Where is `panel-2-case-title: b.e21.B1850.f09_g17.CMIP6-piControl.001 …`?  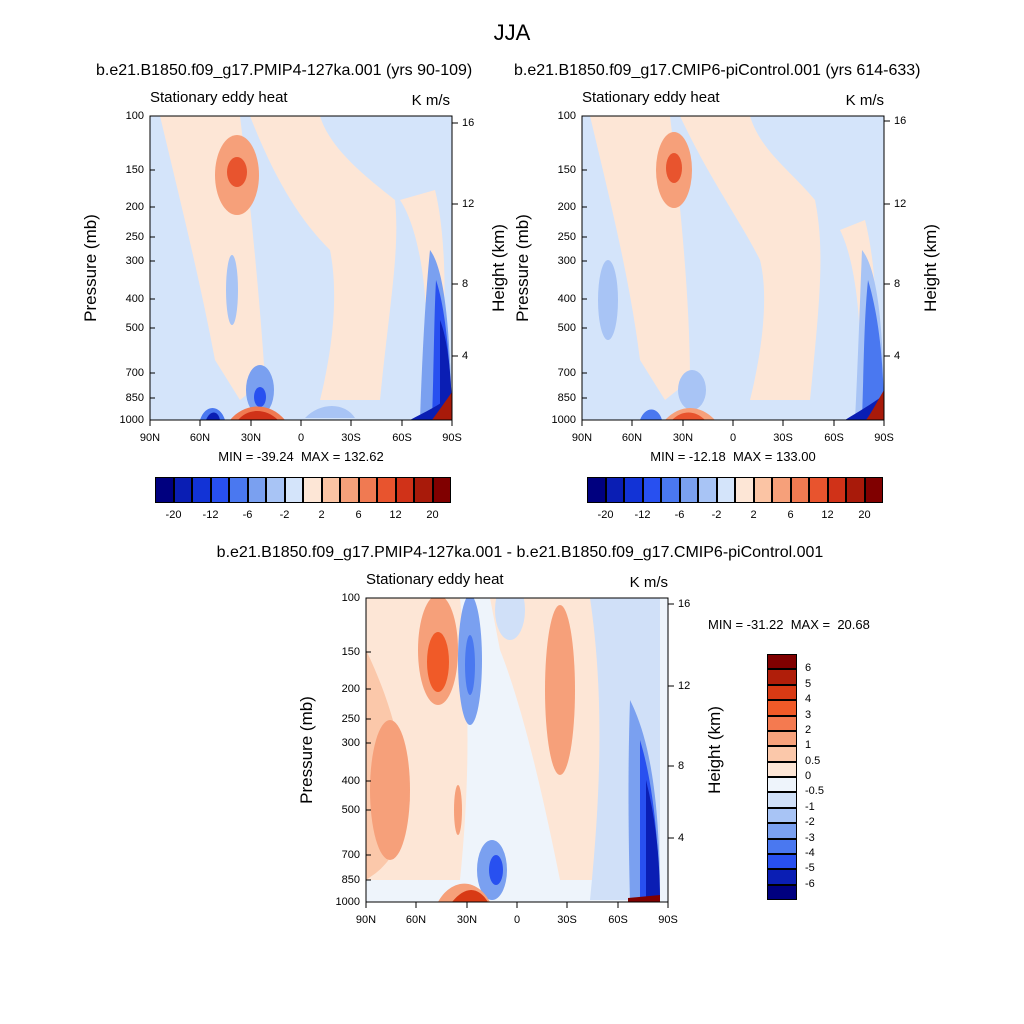 panel-2-case-title: b.e21.B1850.f09_g17.CMIP6-piControl.001 … is located at coordinates (717, 70).